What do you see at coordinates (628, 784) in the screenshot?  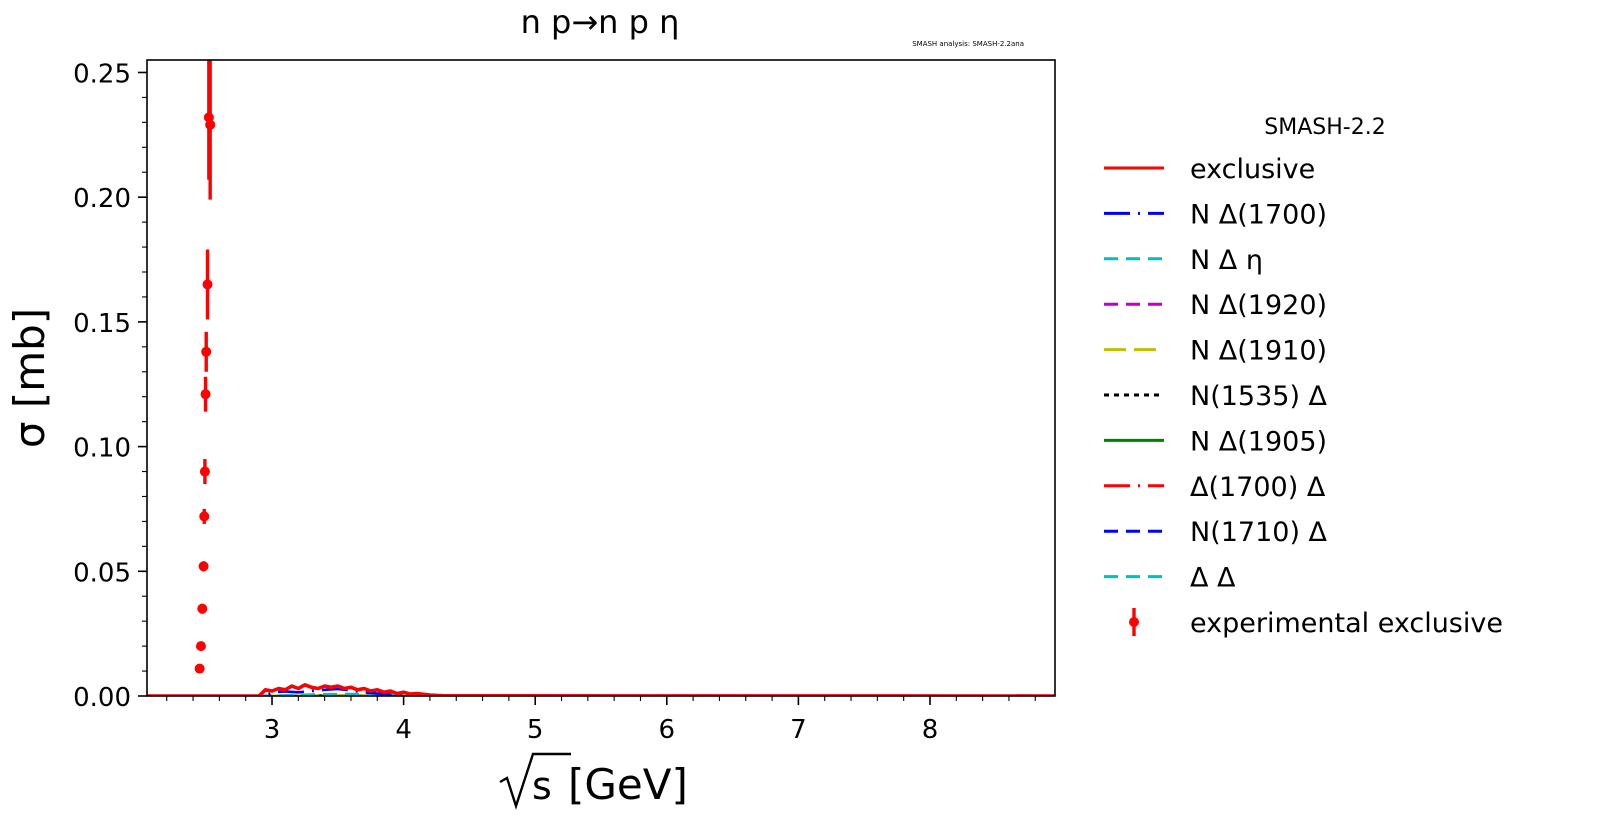 I see `x-axis-label-unit: [GeV]` at bounding box center [628, 784].